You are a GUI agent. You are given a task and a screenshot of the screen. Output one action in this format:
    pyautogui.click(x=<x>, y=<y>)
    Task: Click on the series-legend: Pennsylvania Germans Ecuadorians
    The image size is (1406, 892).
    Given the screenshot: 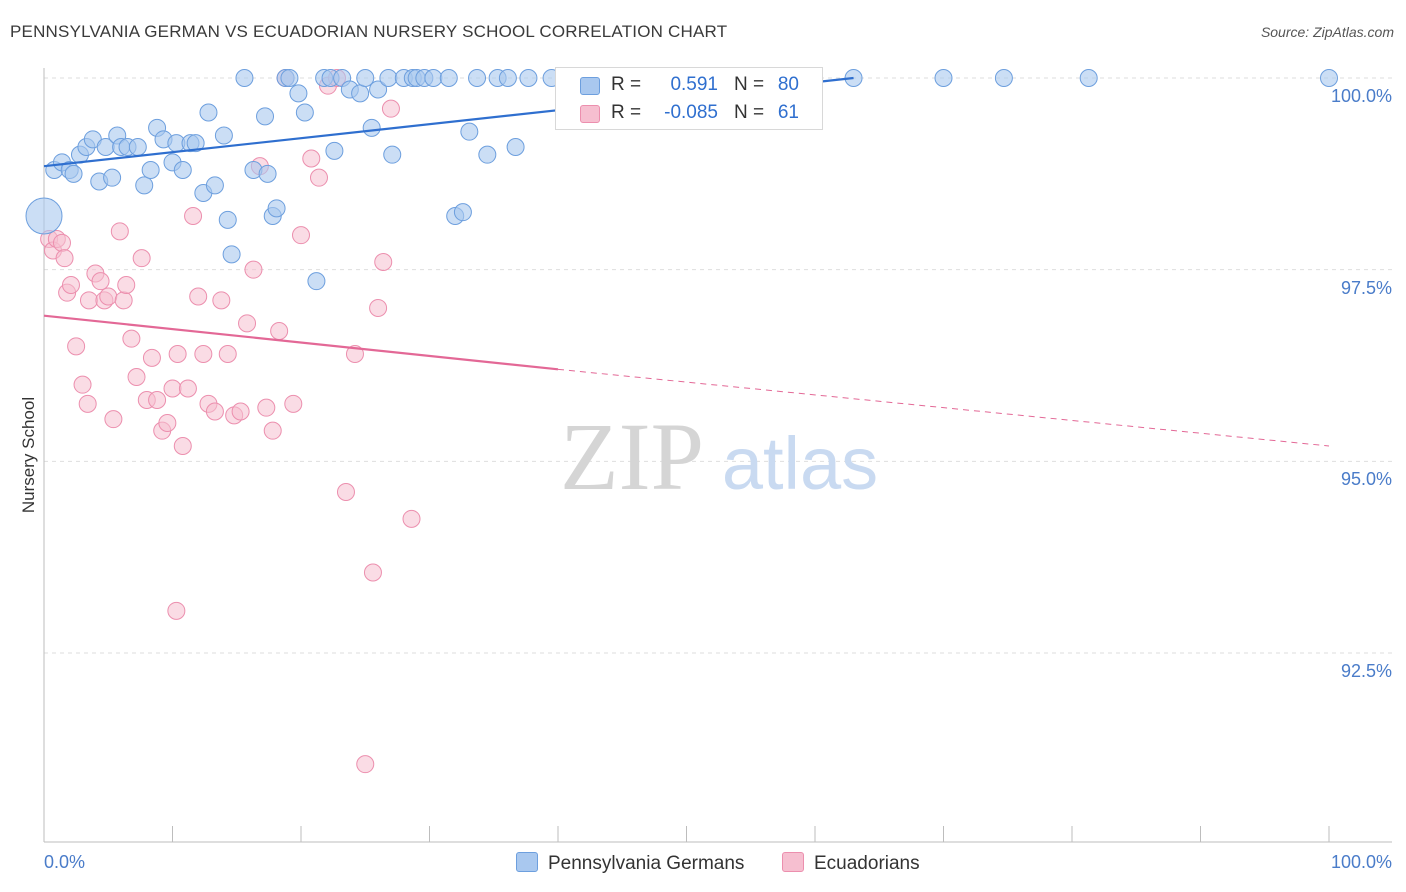 What is the action you would take?
    pyautogui.click(x=703, y=864)
    